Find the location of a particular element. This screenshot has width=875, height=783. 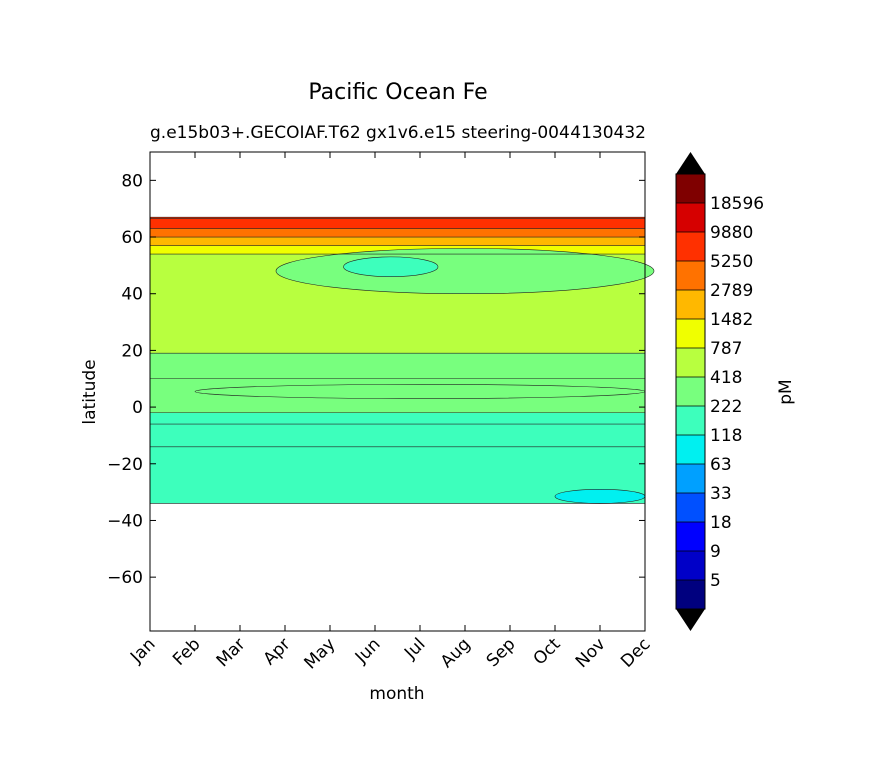

x-tick-label: Oct is located at coordinates (547, 651).